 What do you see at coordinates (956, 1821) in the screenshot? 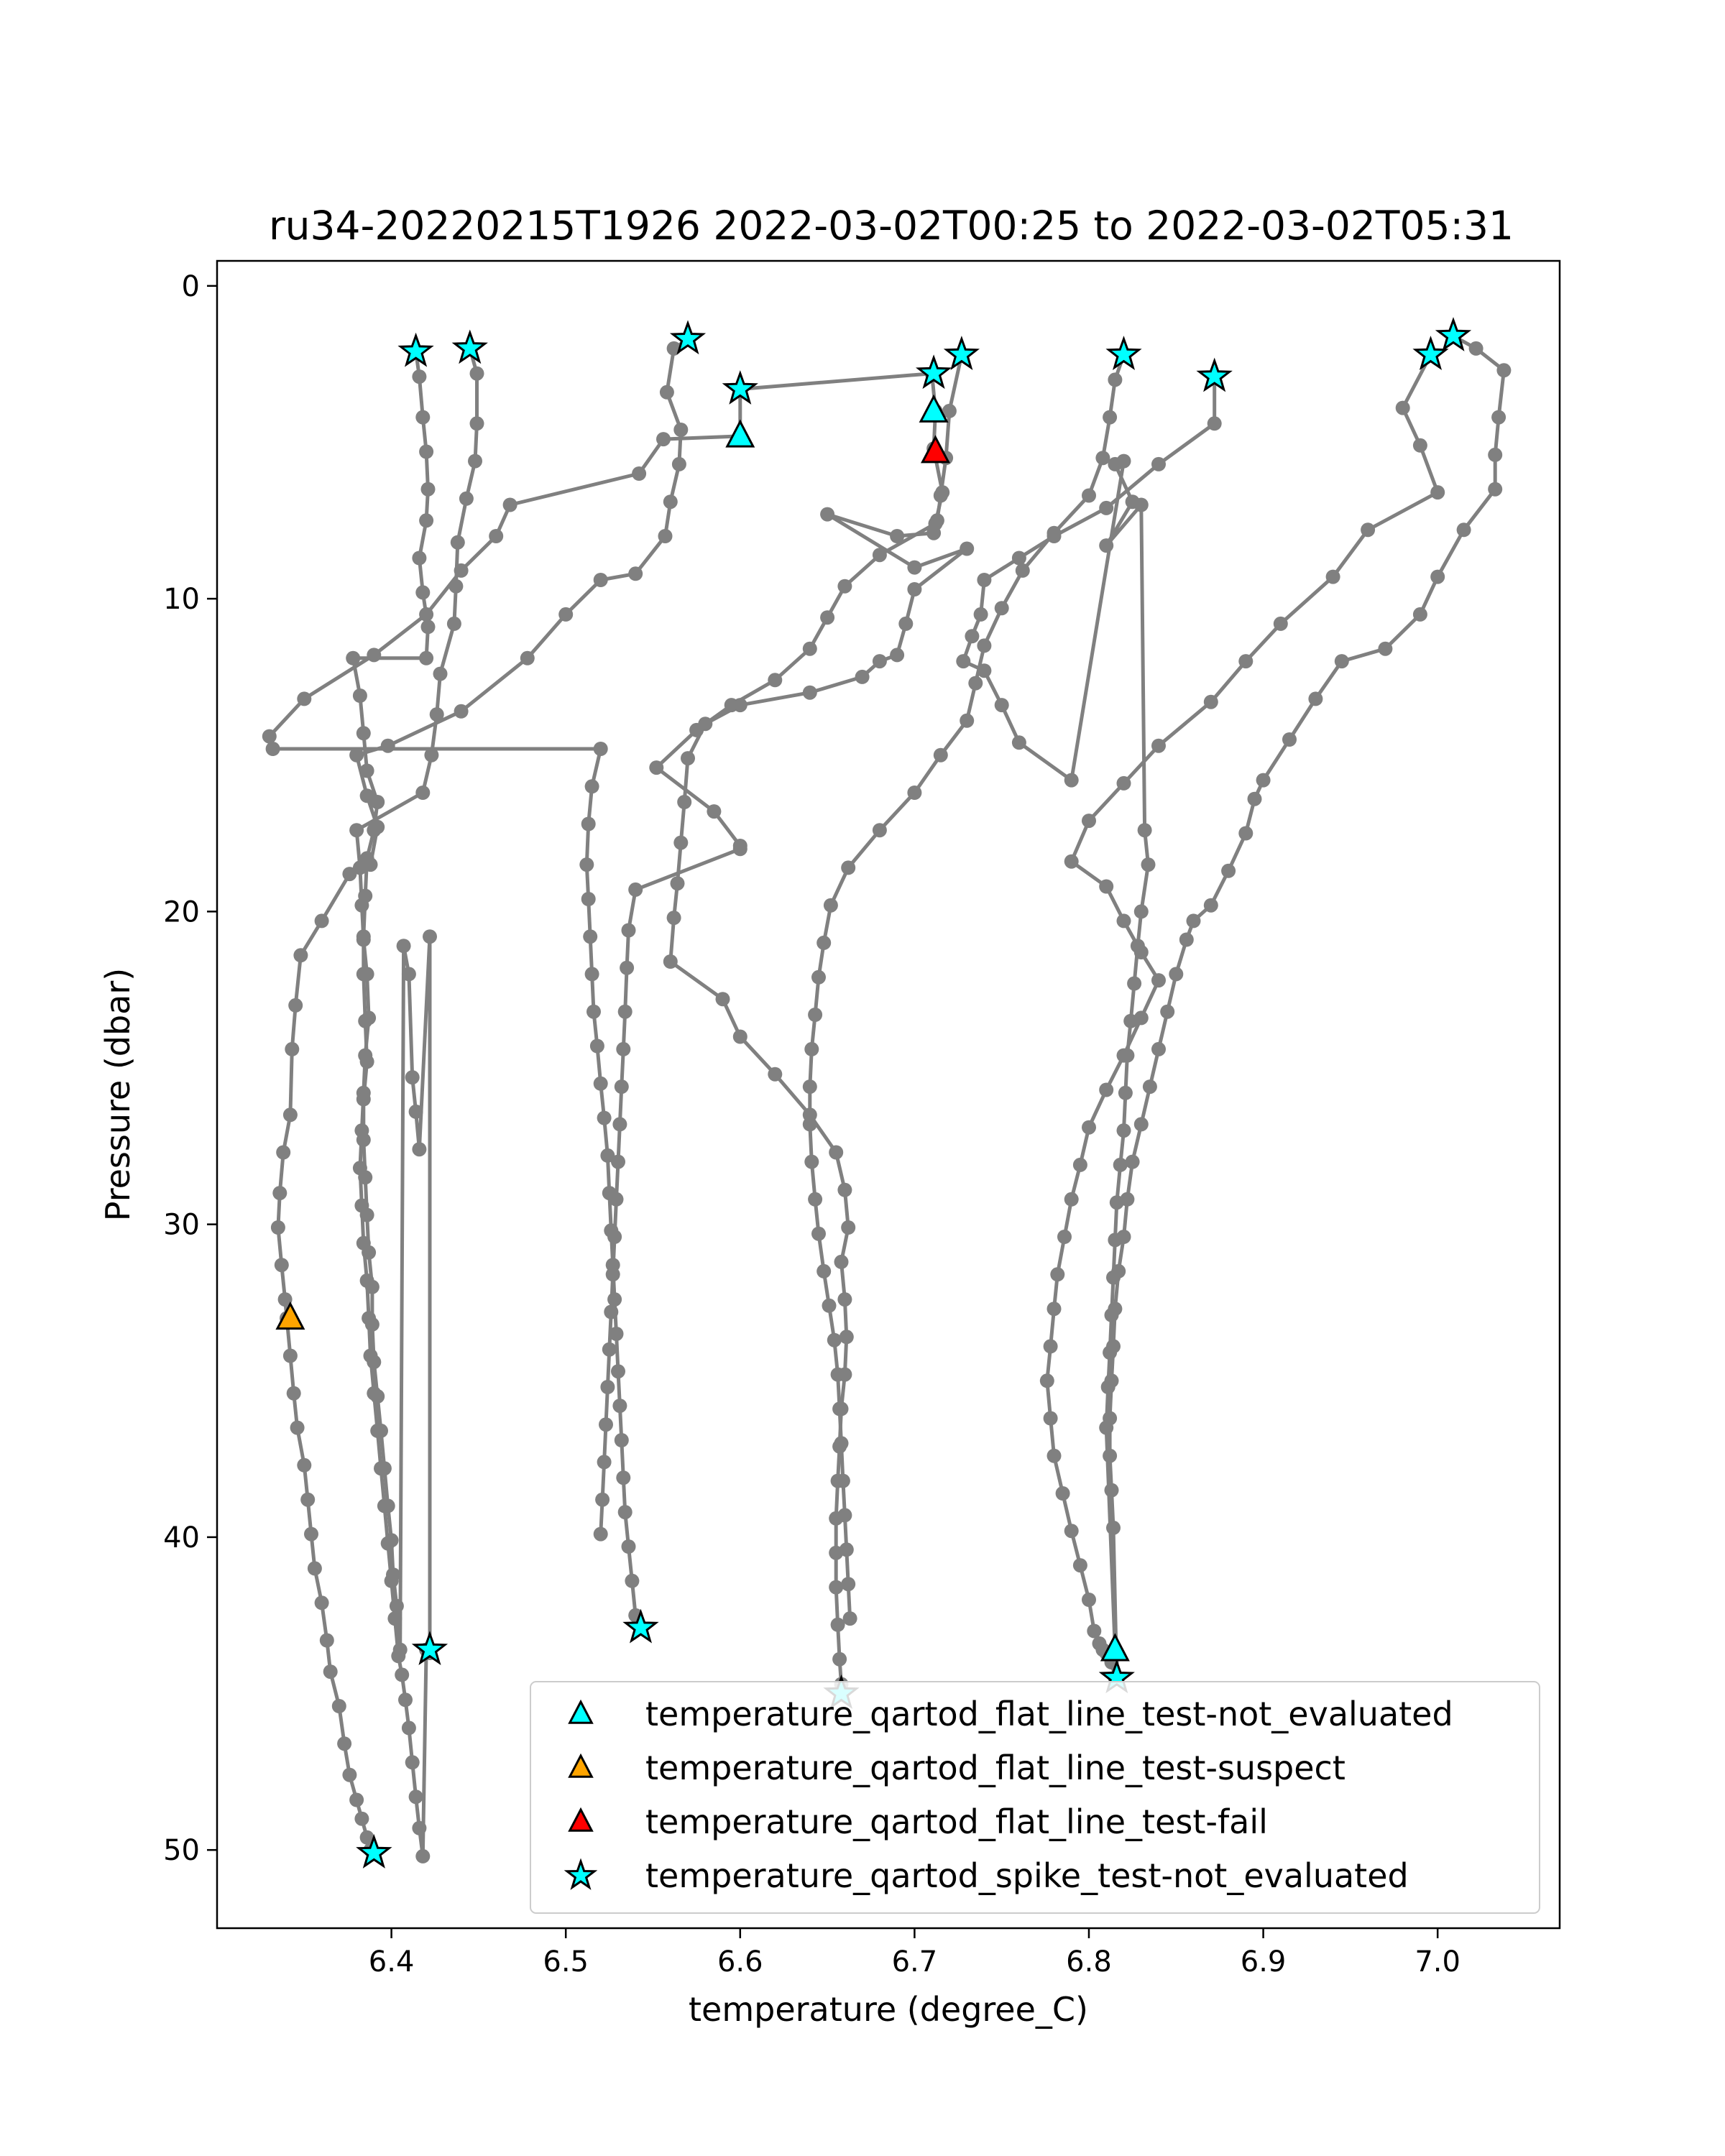
I see `legend-label: temperature_qartod_flat_line_test-fail` at bounding box center [956, 1821].